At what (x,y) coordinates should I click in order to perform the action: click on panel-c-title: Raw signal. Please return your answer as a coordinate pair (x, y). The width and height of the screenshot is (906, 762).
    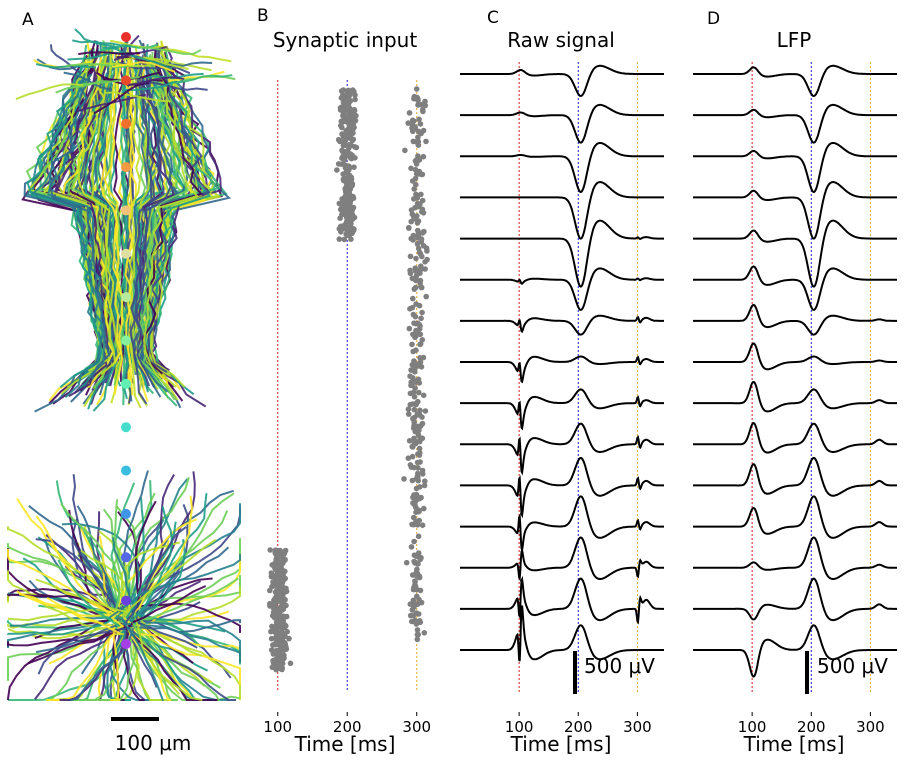
    Looking at the image, I should click on (561, 40).